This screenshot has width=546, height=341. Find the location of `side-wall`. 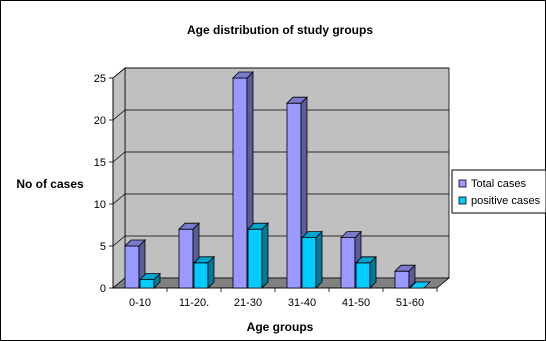

side-wall is located at coordinates (119, 178).